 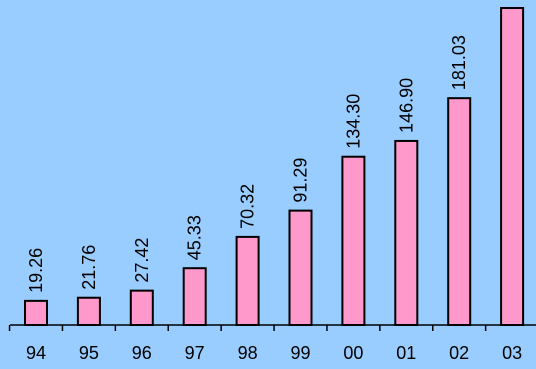 What do you see at coordinates (406, 353) in the screenshot?
I see `x-tick-label-01: 01` at bounding box center [406, 353].